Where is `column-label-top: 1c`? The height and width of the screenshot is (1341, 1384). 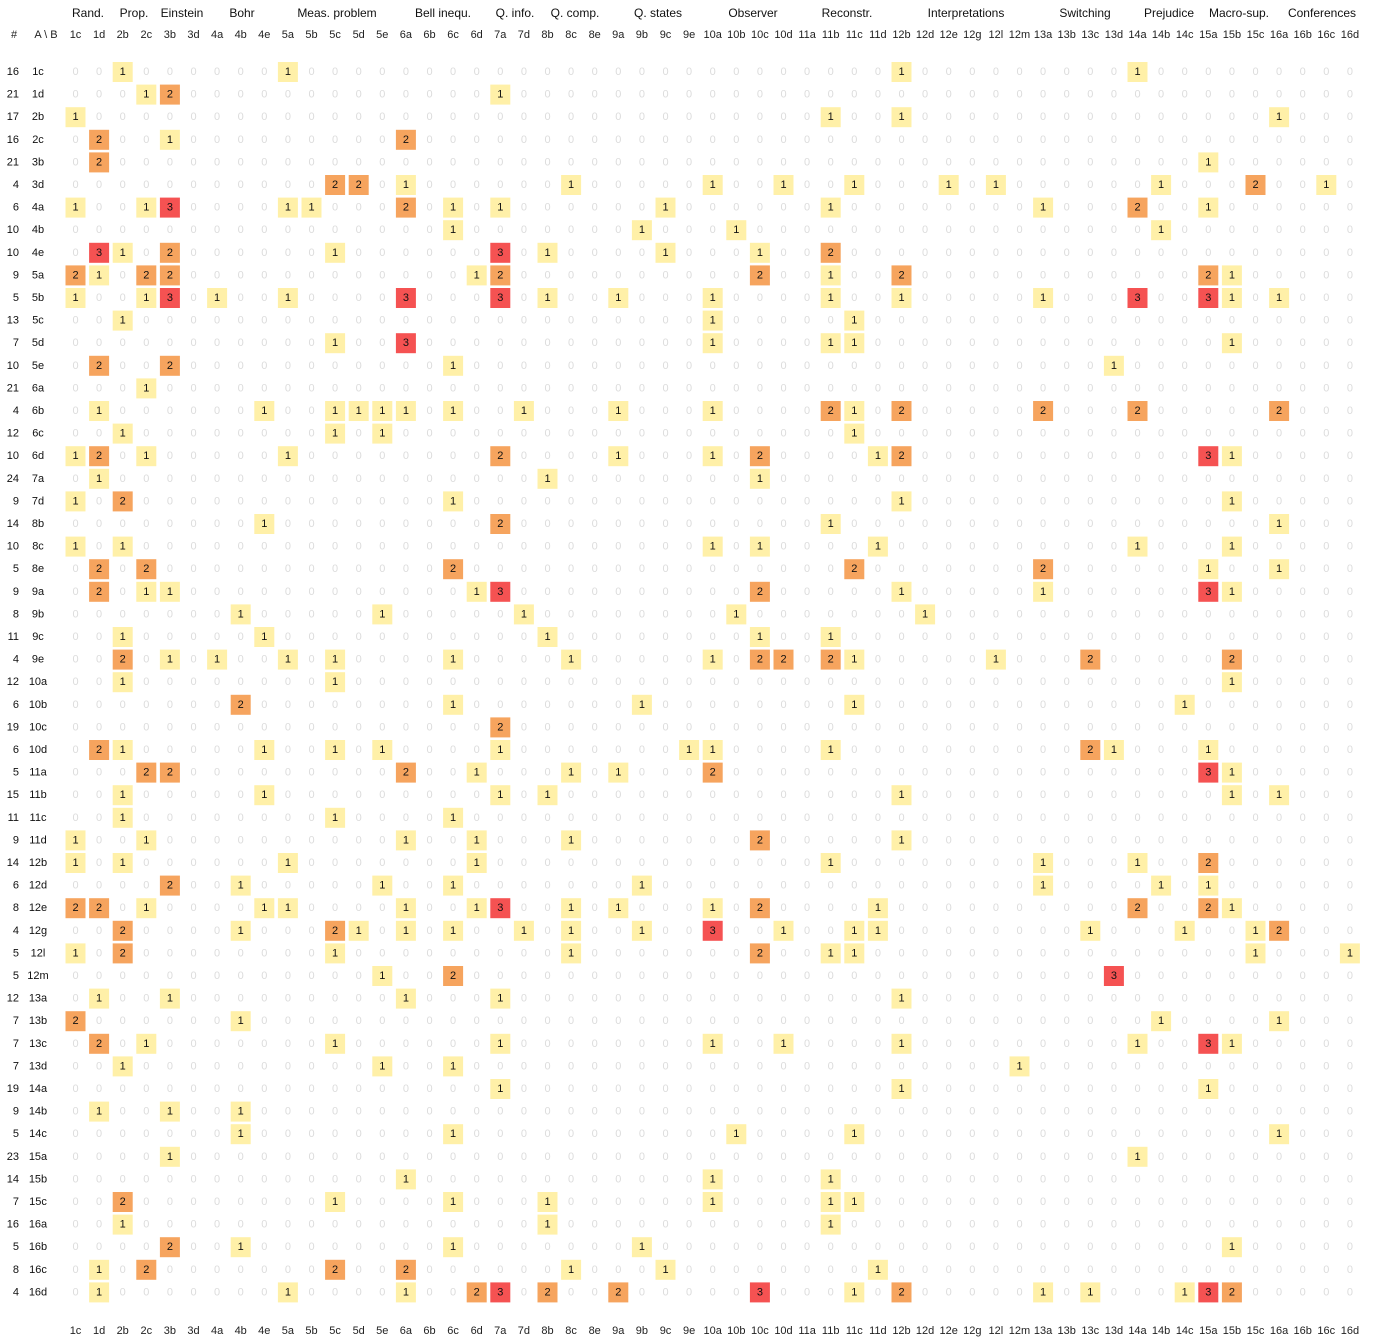 column-label-top: 1c is located at coordinates (76, 35).